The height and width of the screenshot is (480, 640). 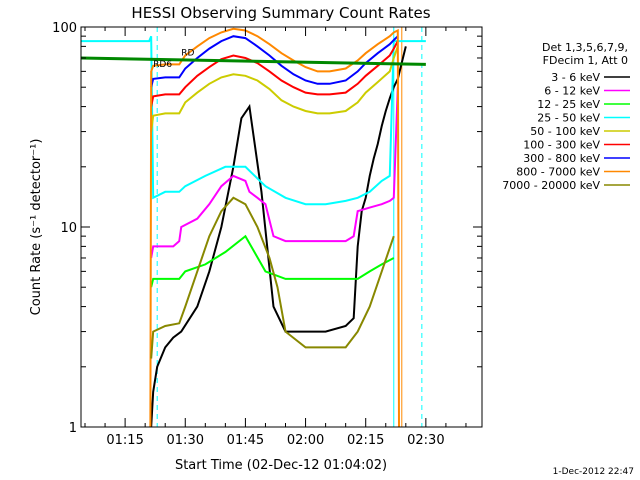 What do you see at coordinates (565, 131) in the screenshot?
I see `legend-entry-label: 50 - 100 keV` at bounding box center [565, 131].